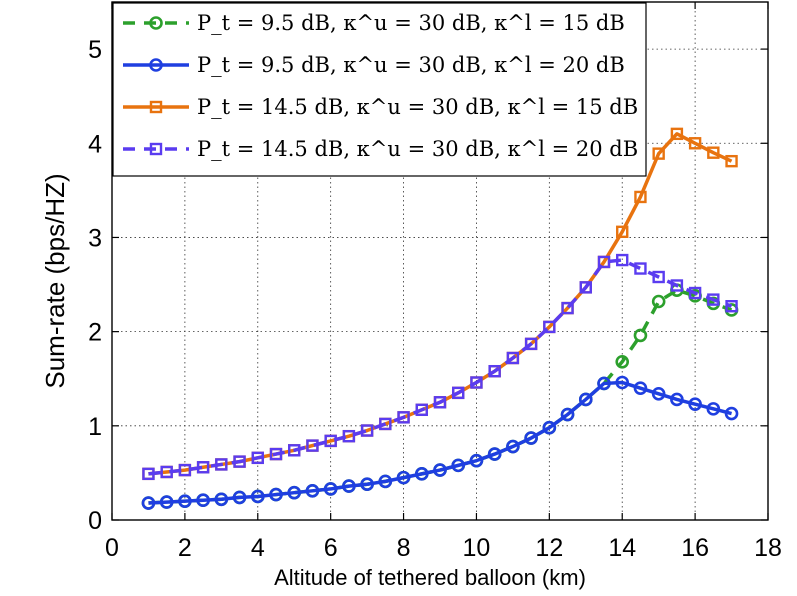 The image size is (797, 596). Describe the element at coordinates (404, 548) in the screenshot. I see `x-tick-label: 8` at that location.